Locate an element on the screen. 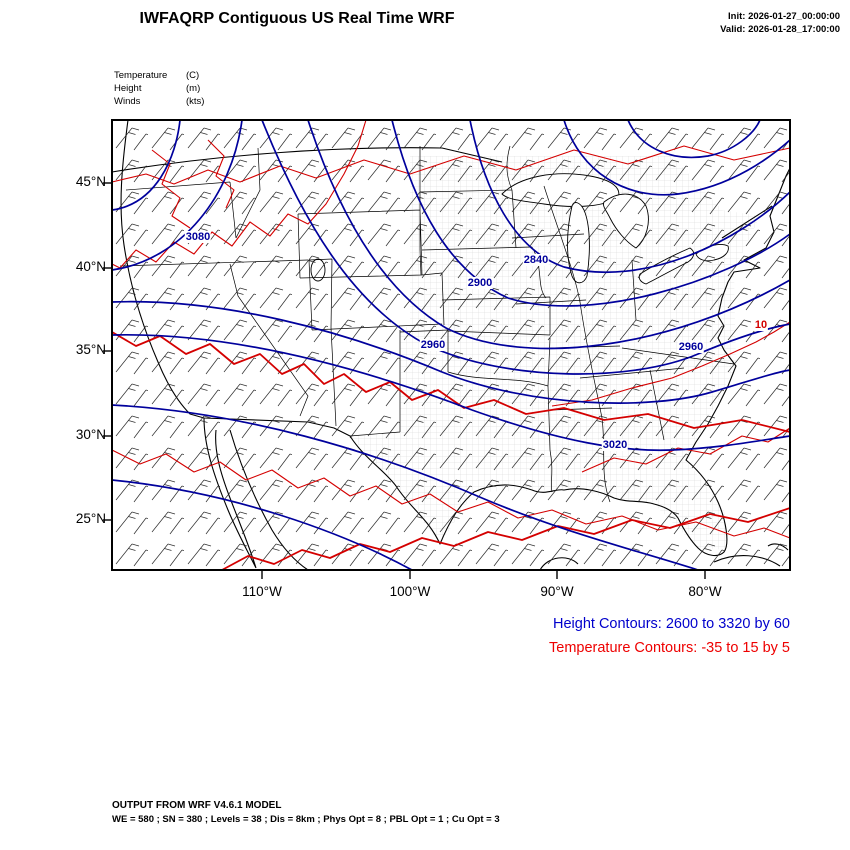 This screenshot has width=850, height=850. lat-label-30n: 30°N is located at coordinates (90, 434).